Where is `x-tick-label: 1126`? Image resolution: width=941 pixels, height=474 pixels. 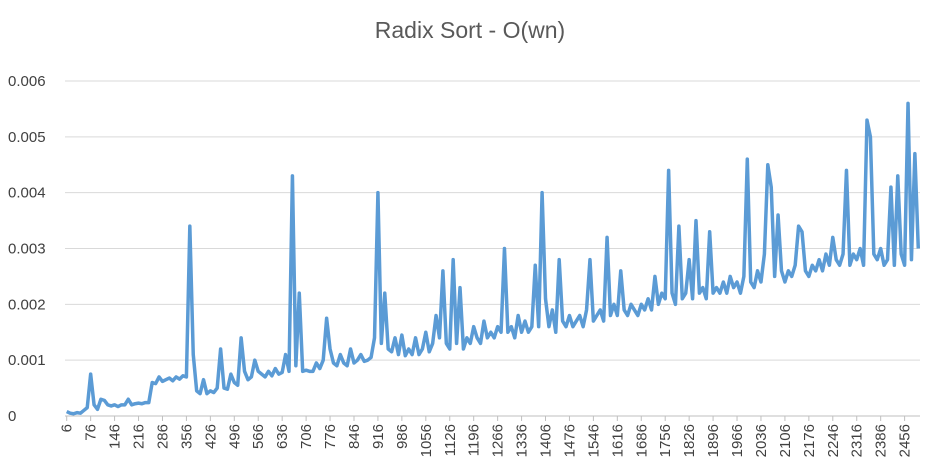 x-tick-label: 1126 is located at coordinates (450, 440).